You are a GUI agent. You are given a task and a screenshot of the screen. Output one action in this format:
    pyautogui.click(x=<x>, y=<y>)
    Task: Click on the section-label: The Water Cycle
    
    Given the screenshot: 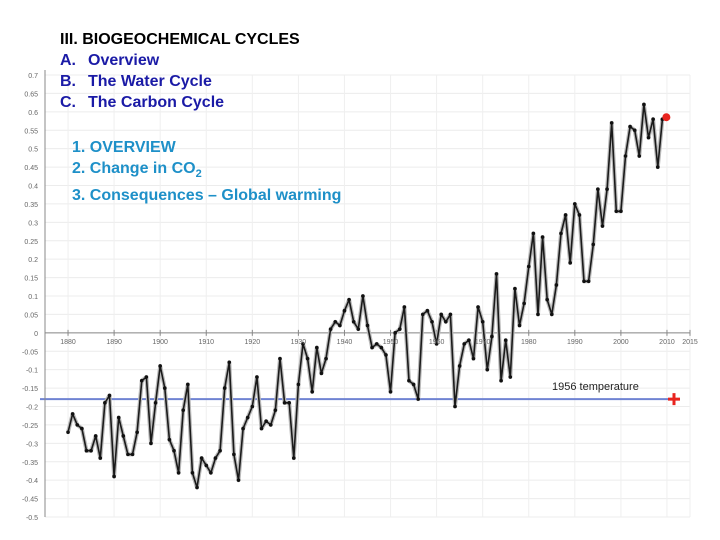 What is the action you would take?
    pyautogui.click(x=150, y=81)
    